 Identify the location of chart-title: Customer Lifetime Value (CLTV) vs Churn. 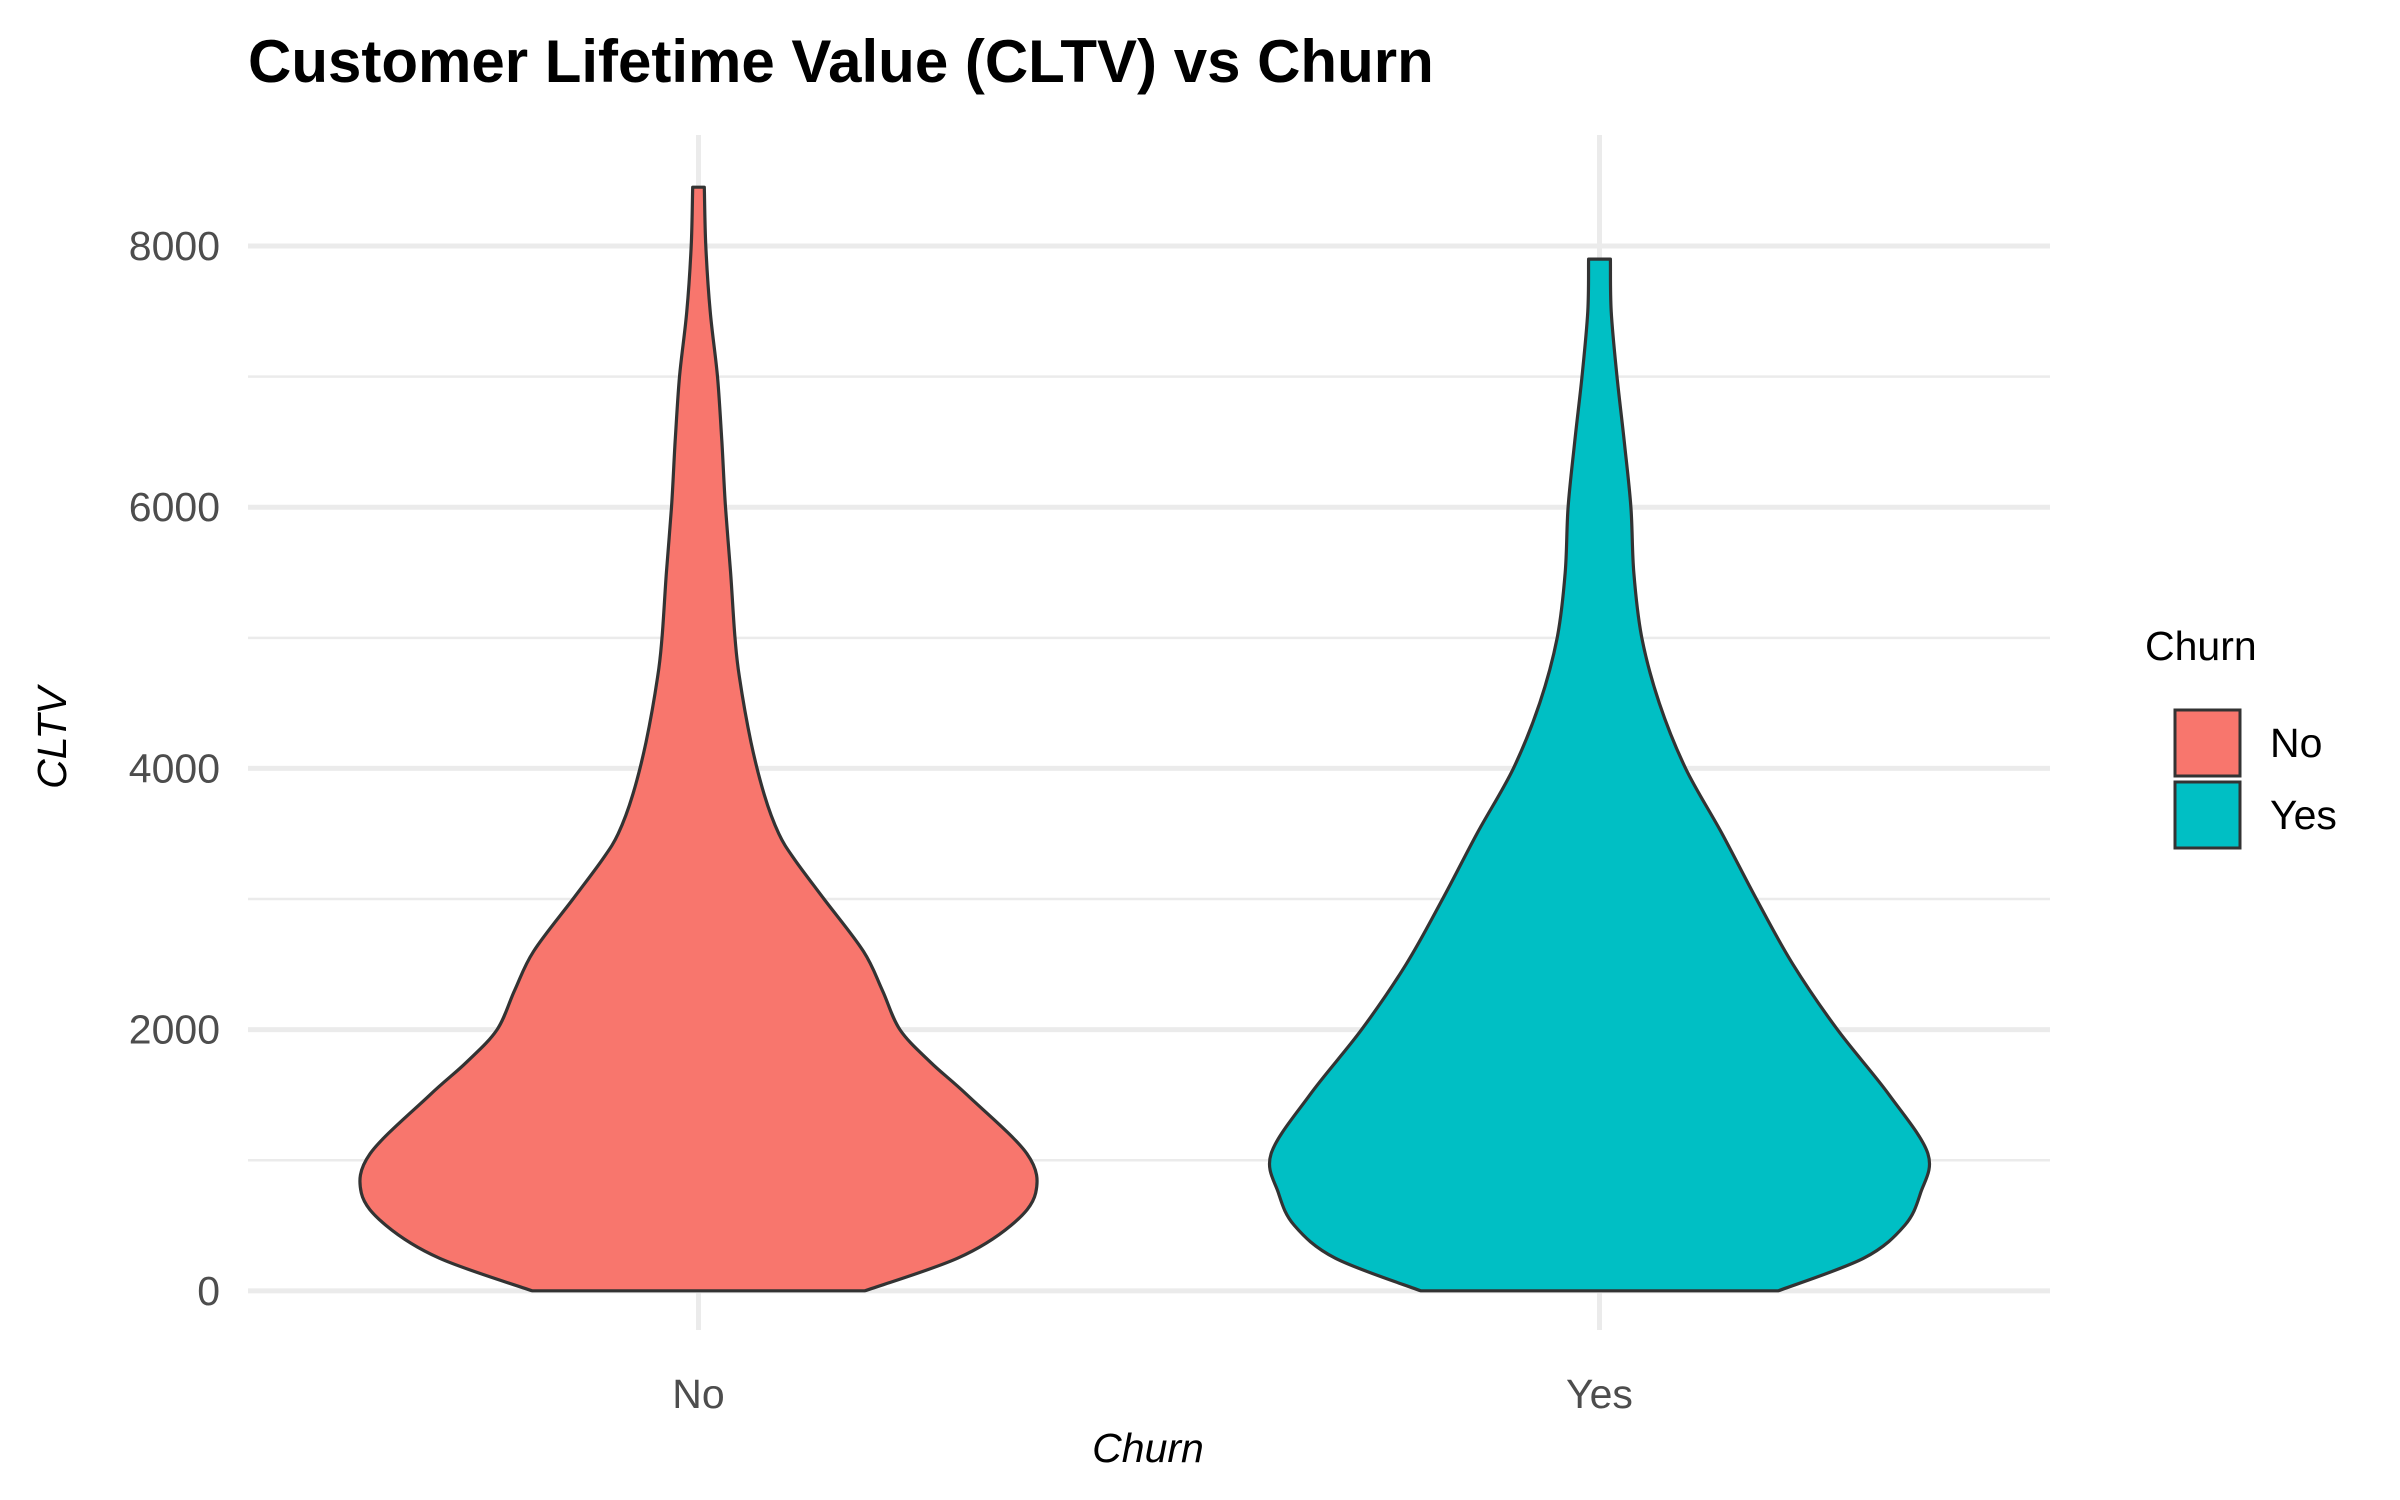
(841, 61).